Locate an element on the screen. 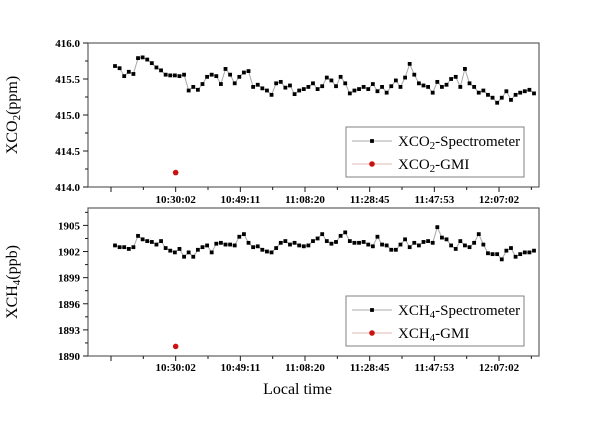  legend-square-marker-icon is located at coordinates (372, 141).